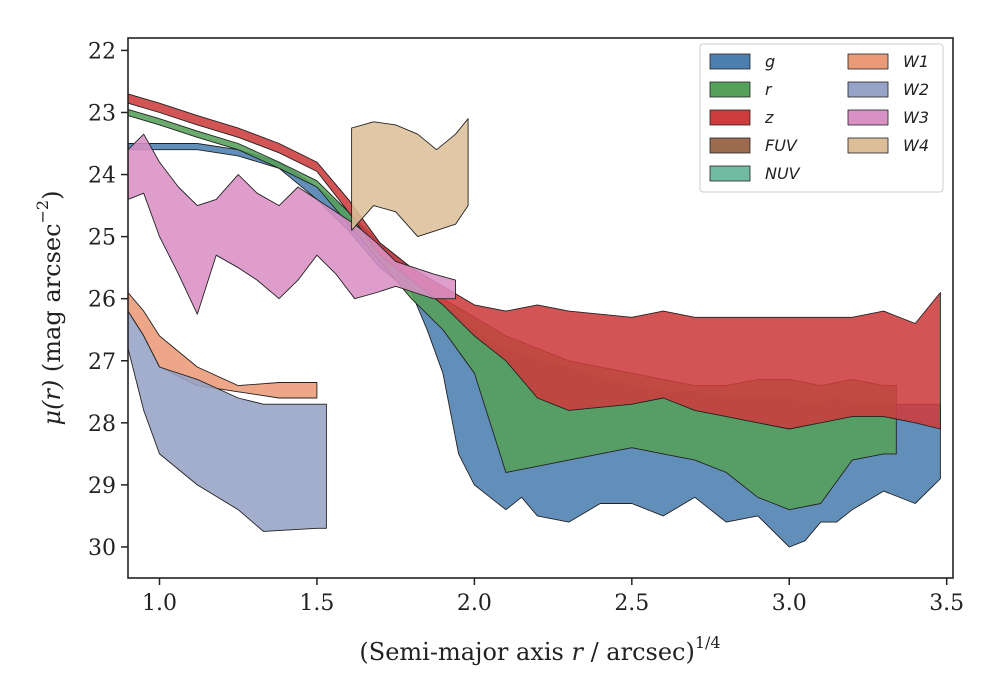 The width and height of the screenshot is (1000, 700). I want to click on x-tick-label: 3.0, so click(789, 603).